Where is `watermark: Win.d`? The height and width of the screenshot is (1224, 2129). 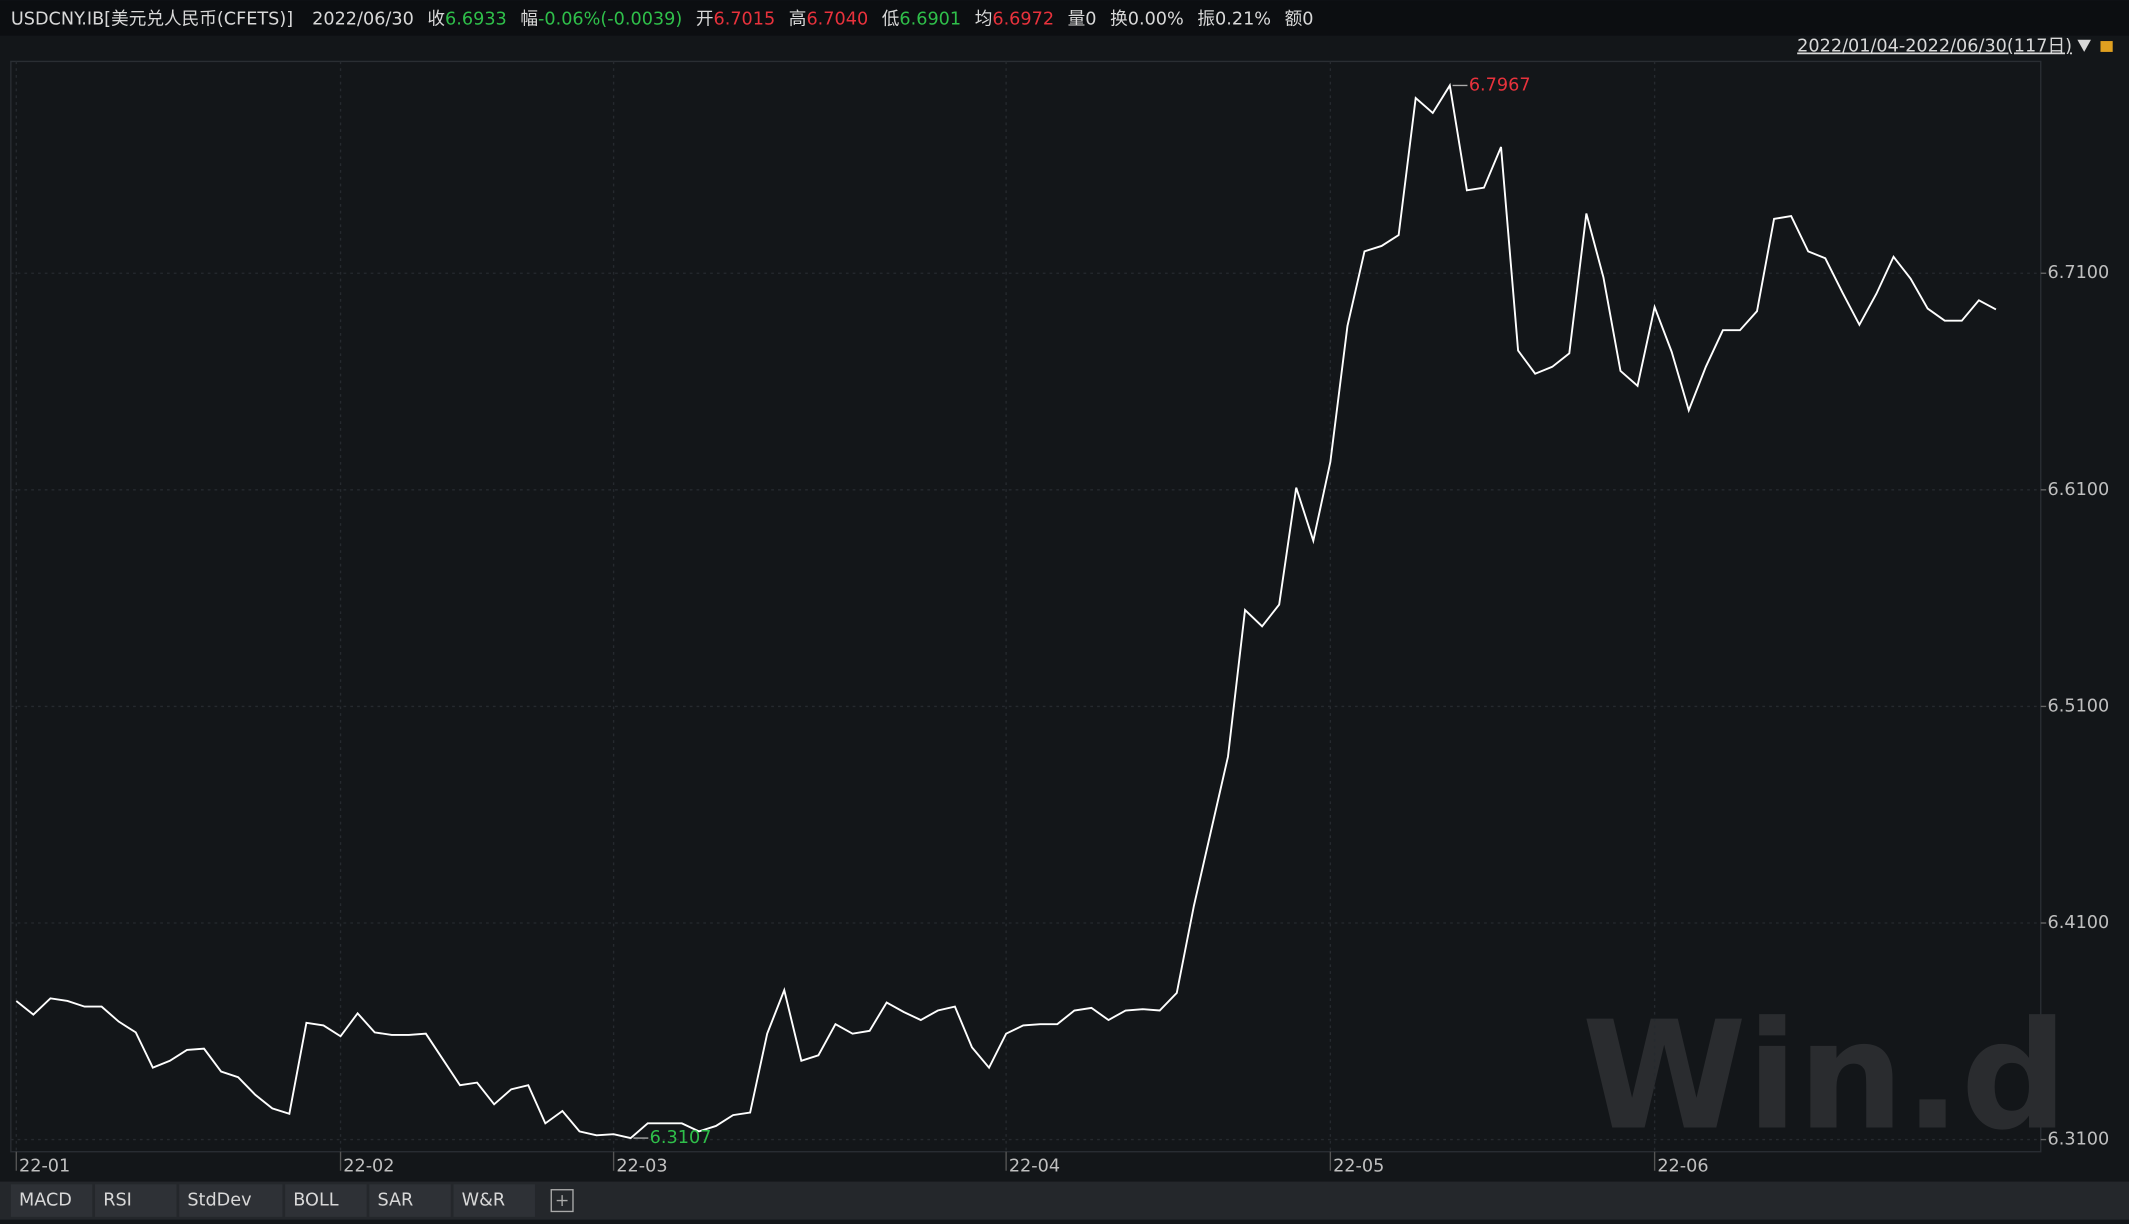 watermark: Win.d is located at coordinates (1825, 1077).